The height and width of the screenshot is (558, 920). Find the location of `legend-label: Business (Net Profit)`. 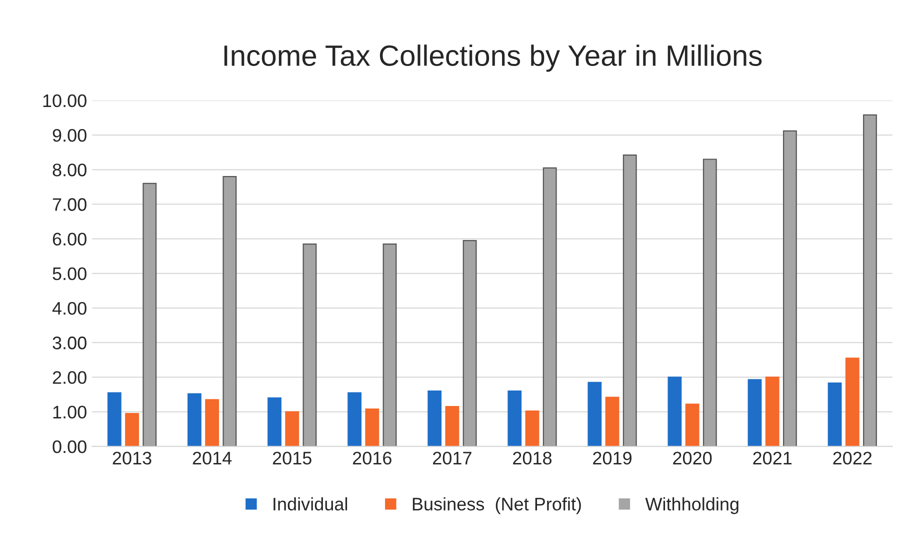

legend-label: Business (Net Profit) is located at coordinates (496, 505).